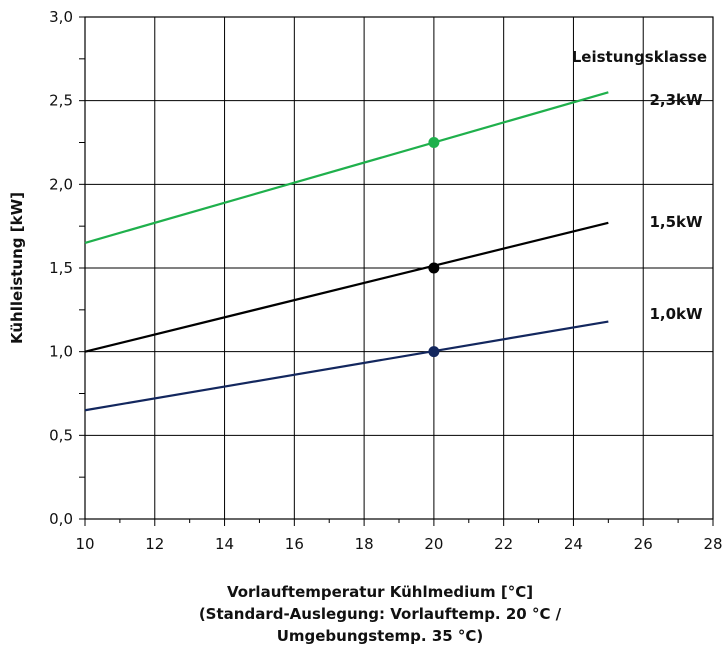  Describe the element at coordinates (61, 268) in the screenshot. I see `y-tick-label: 1,5` at that location.